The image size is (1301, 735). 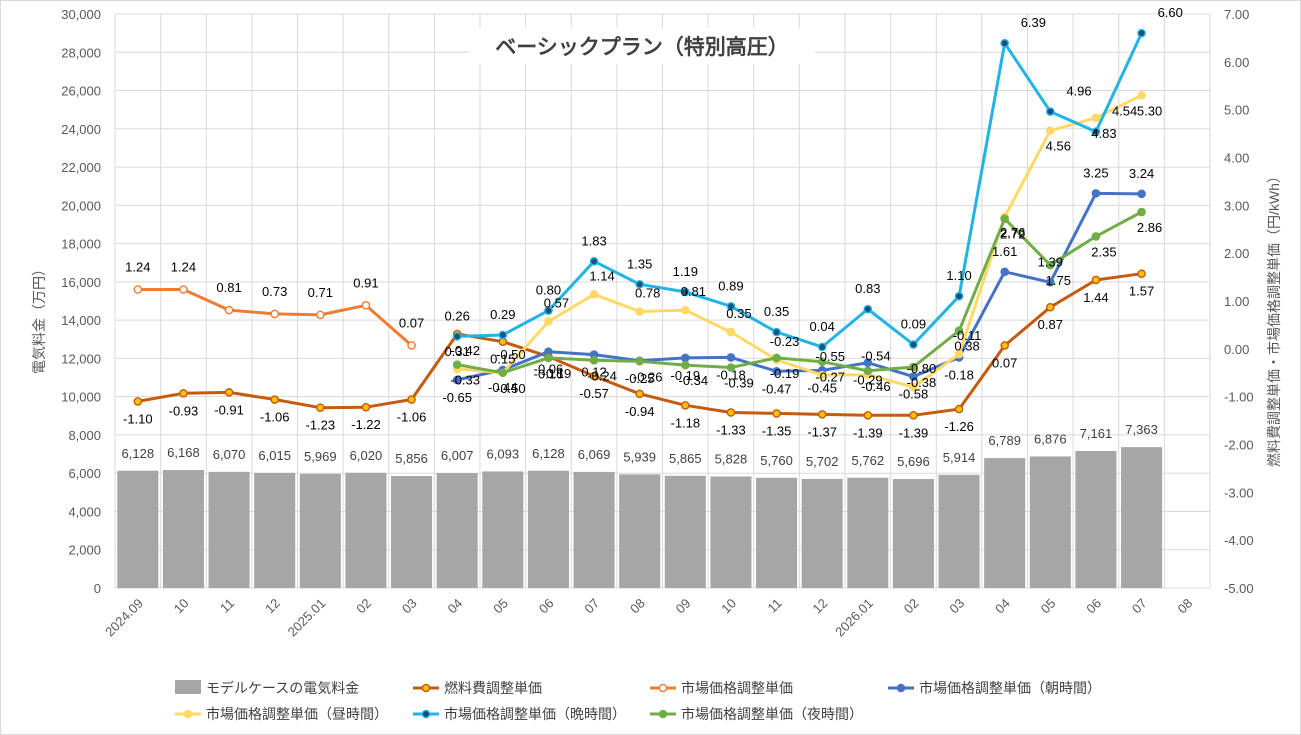 What do you see at coordinates (1050, 261) in the screenshot?
I see `data-label-market-morning: 1.39` at bounding box center [1050, 261].